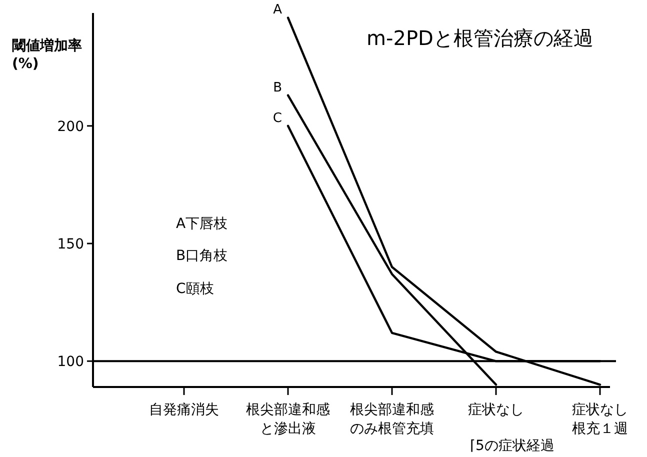 The width and height of the screenshot is (647, 457). I want to click on annotation: B口角枝, so click(202, 256).